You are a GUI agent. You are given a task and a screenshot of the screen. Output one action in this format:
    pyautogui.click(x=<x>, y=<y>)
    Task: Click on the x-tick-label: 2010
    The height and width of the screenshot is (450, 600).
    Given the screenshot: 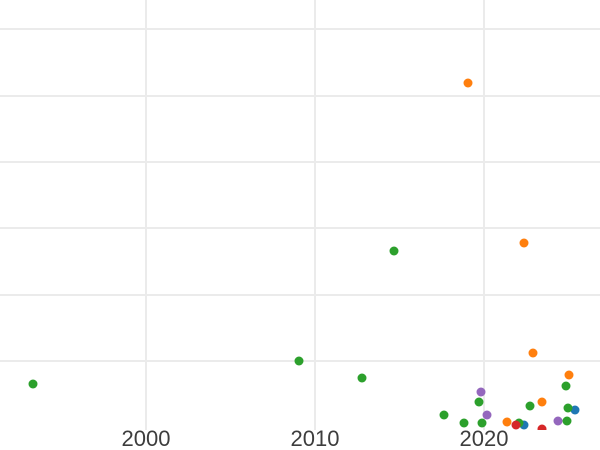 What is the action you would take?
    pyautogui.click(x=315, y=438)
    